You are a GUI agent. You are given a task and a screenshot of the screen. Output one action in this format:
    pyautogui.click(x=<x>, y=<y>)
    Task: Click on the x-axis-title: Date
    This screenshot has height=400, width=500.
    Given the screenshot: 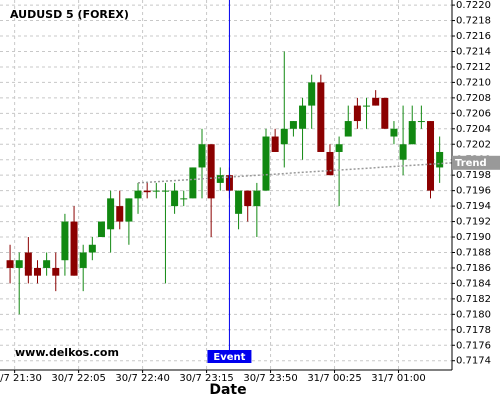 What is the action you would take?
    pyautogui.click(x=227, y=390)
    